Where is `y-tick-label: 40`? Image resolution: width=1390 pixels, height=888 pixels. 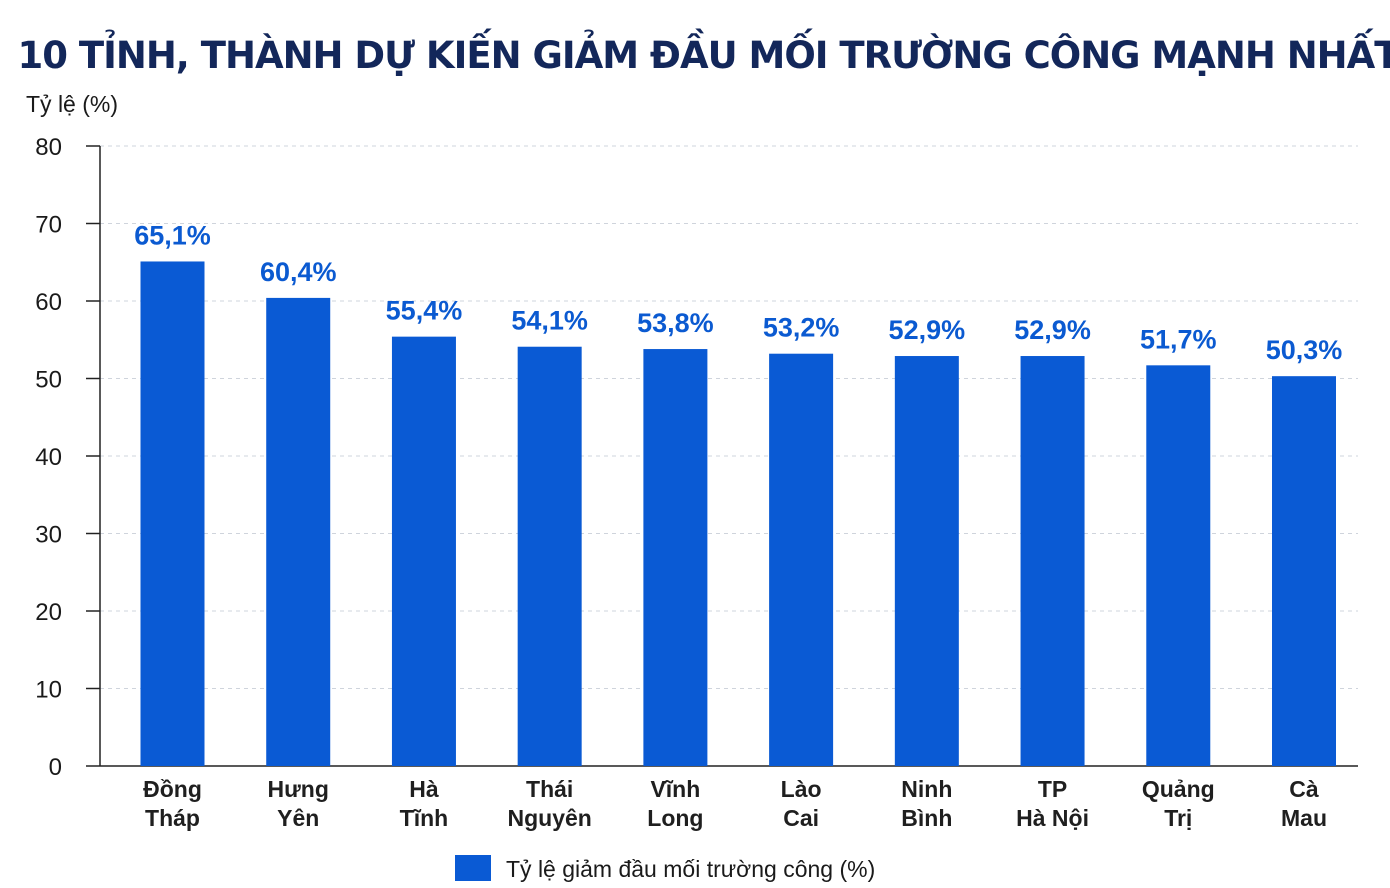
y-tick-label: 40 is located at coordinates (48, 457).